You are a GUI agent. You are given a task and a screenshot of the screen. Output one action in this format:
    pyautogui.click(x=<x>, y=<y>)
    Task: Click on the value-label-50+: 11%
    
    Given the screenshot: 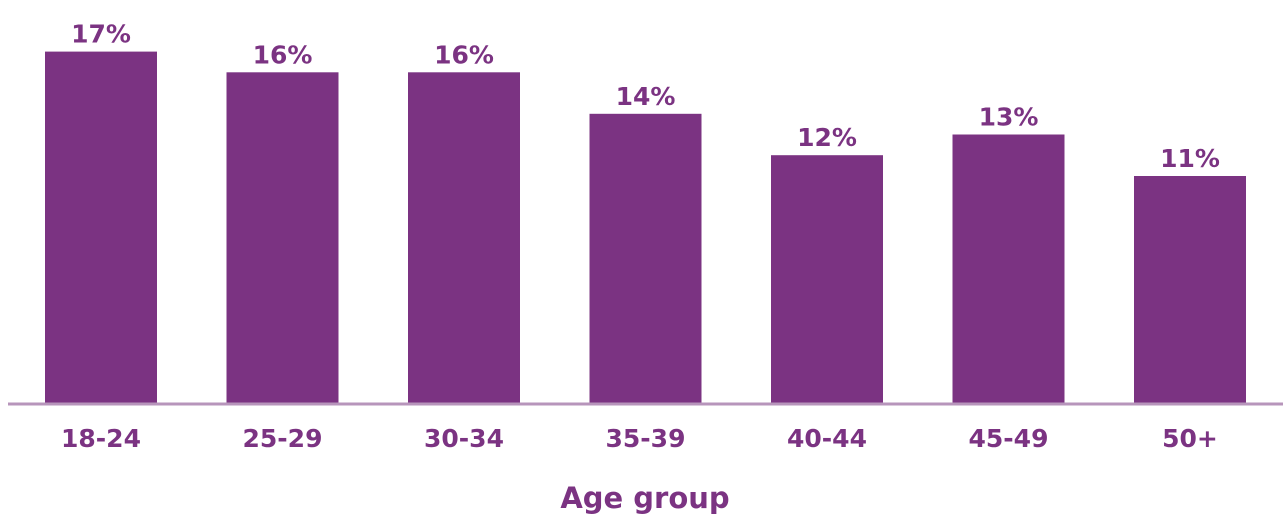 What is the action you would take?
    pyautogui.click(x=1190, y=158)
    